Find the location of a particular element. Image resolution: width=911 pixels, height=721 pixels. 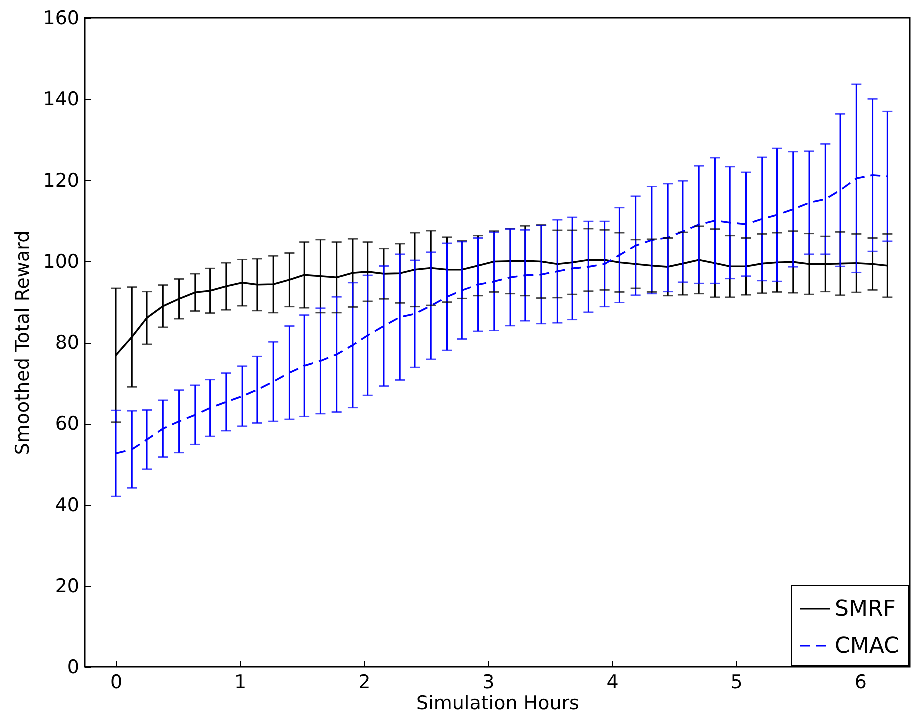

y-tick-label: 40 is located at coordinates (67, 505).